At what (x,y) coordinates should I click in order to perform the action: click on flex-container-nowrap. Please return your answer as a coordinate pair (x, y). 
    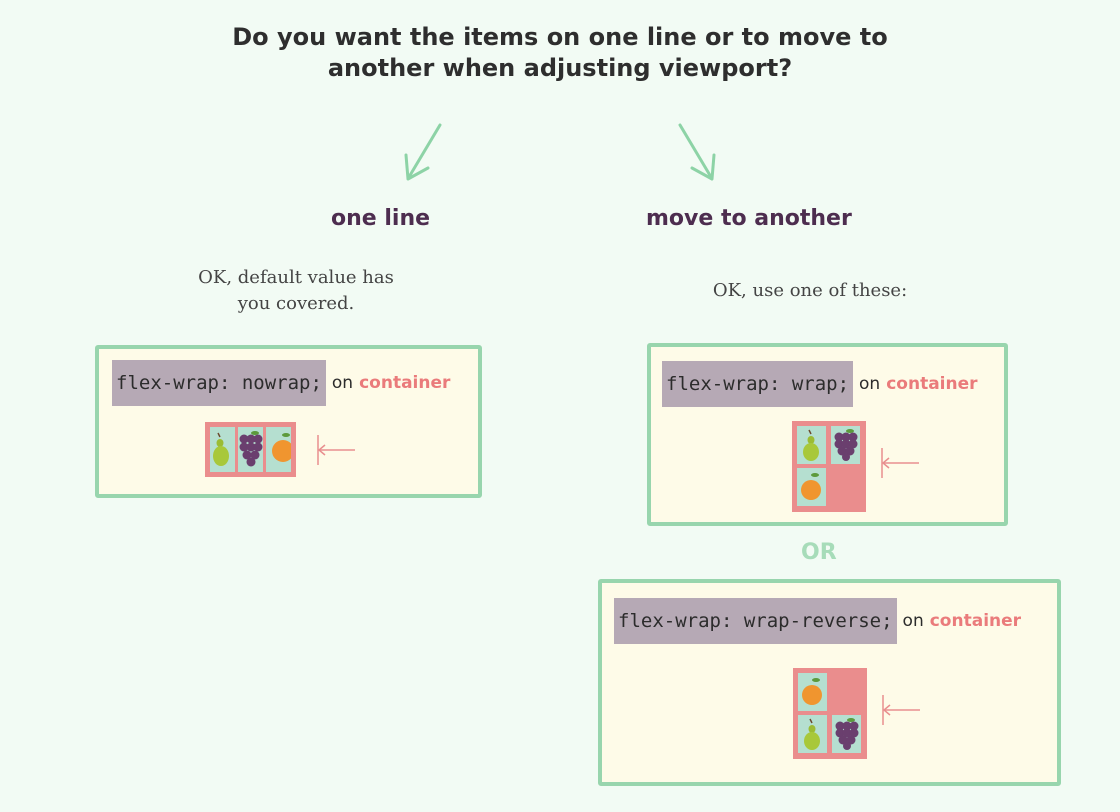
    Looking at the image, I should click on (250, 449).